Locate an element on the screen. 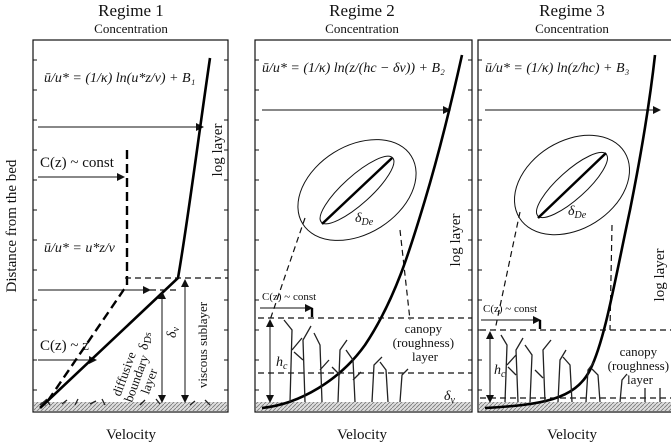 The height and width of the screenshot is (446, 671). equation: ū/u* = (1/κ) ln(u*z/ν) + B₁ is located at coordinates (119, 78).